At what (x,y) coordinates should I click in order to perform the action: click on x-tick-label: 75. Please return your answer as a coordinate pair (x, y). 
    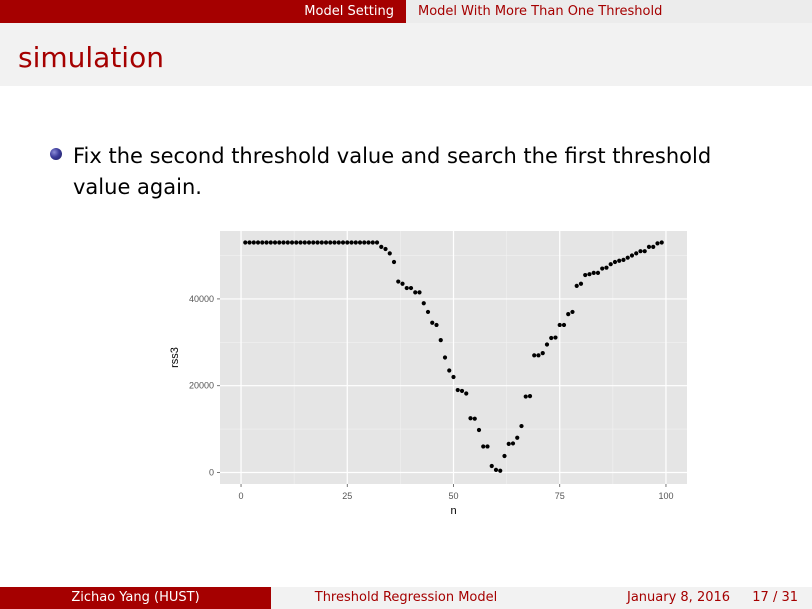
    Looking at the image, I should click on (560, 496).